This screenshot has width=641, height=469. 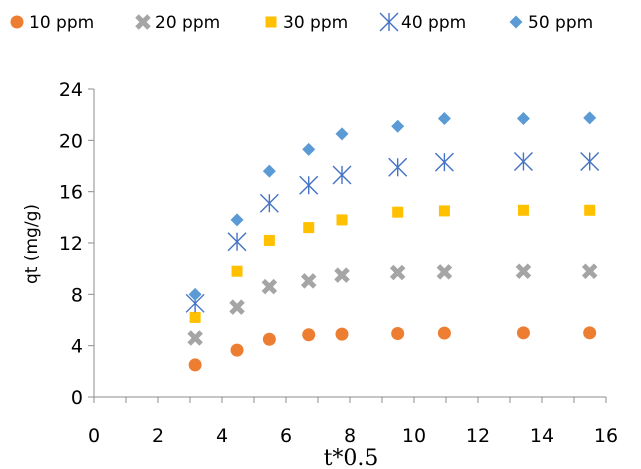 I want to click on x-tick-label: 4, so click(x=222, y=436).